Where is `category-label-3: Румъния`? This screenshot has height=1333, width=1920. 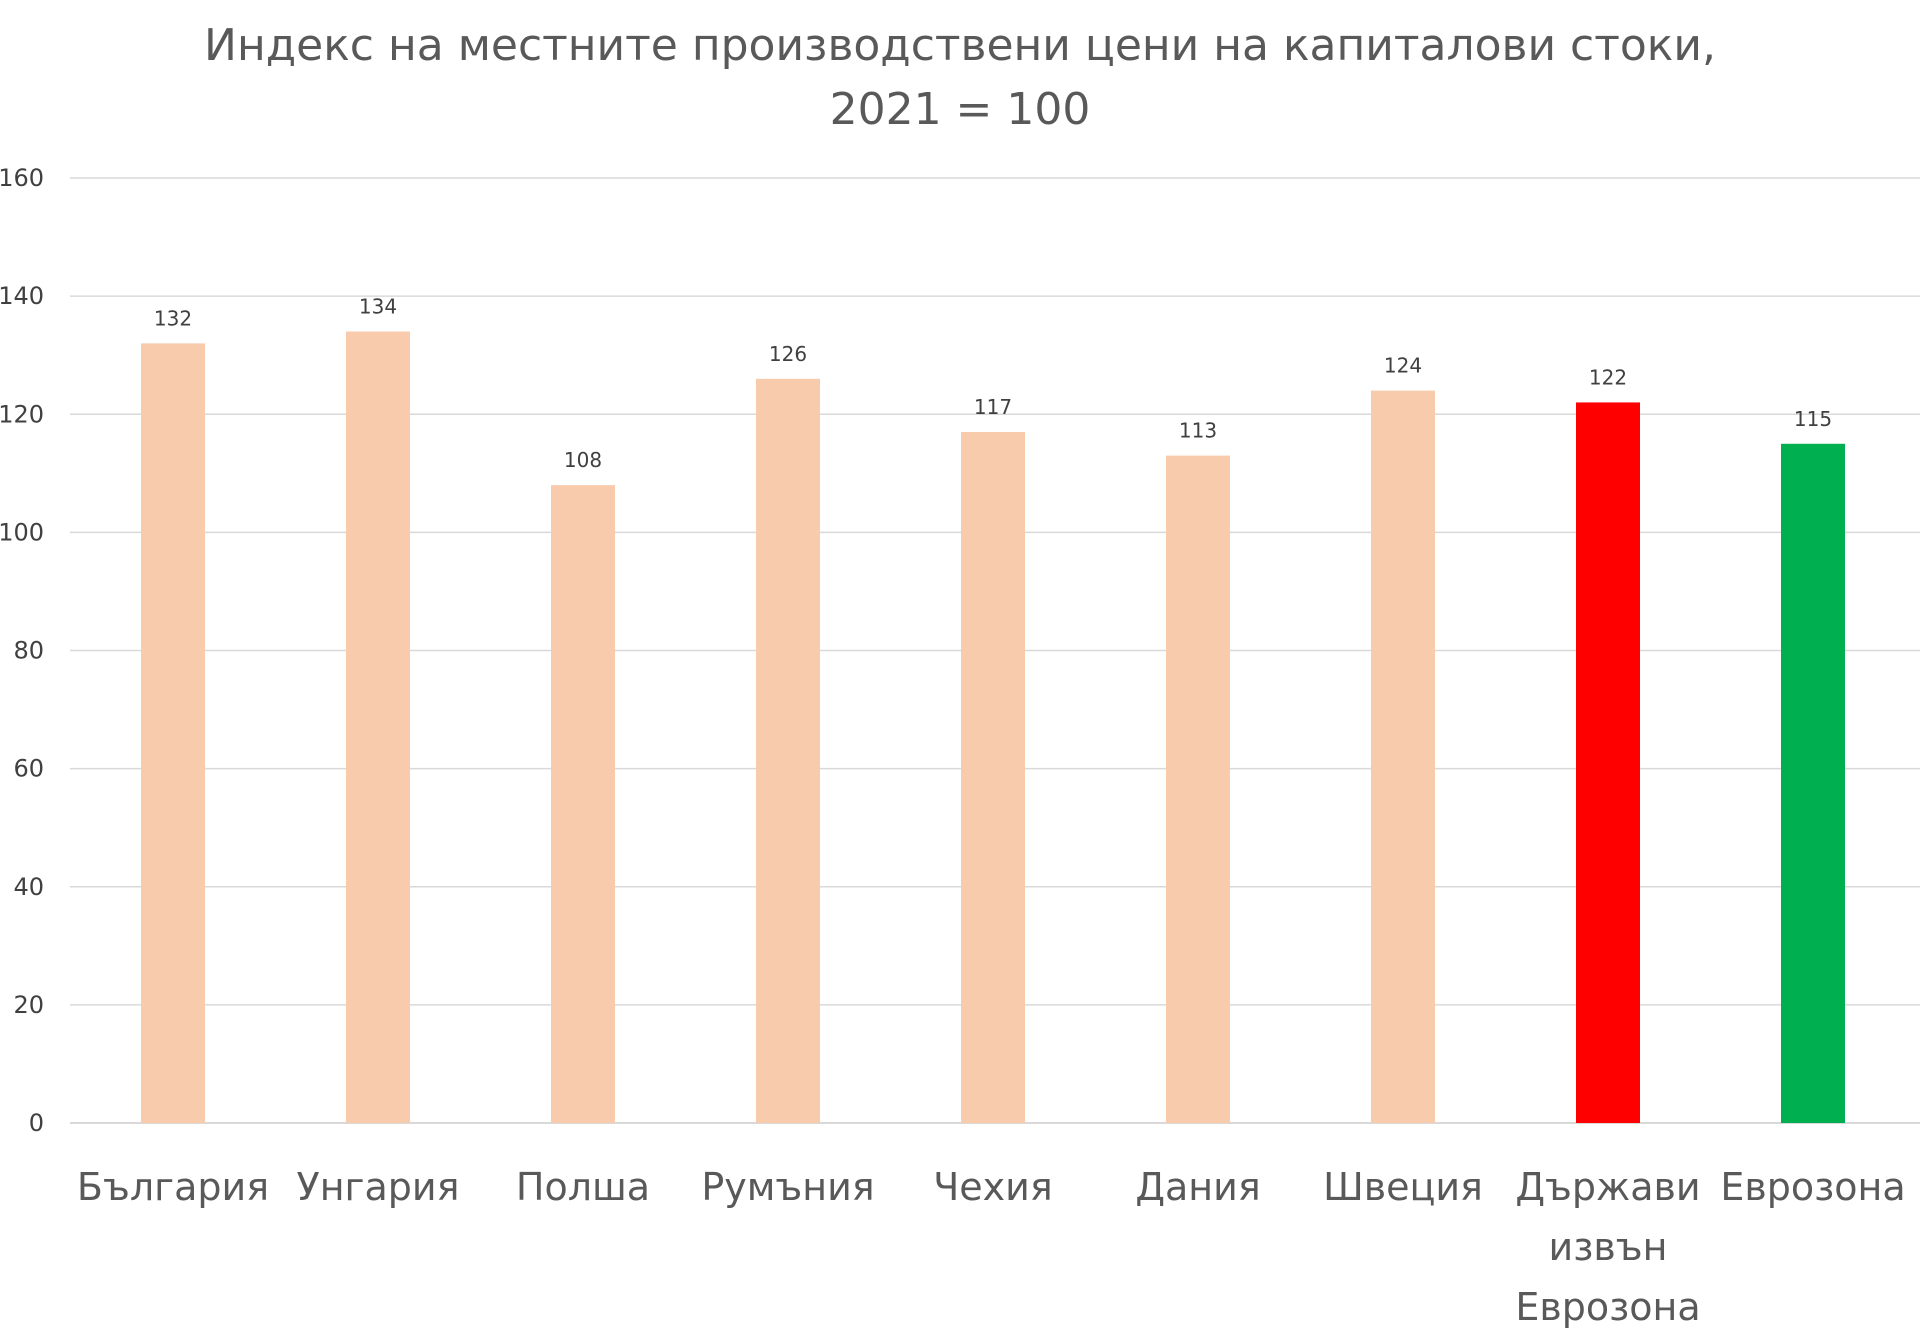 category-label-3: Румъния is located at coordinates (787, 1187).